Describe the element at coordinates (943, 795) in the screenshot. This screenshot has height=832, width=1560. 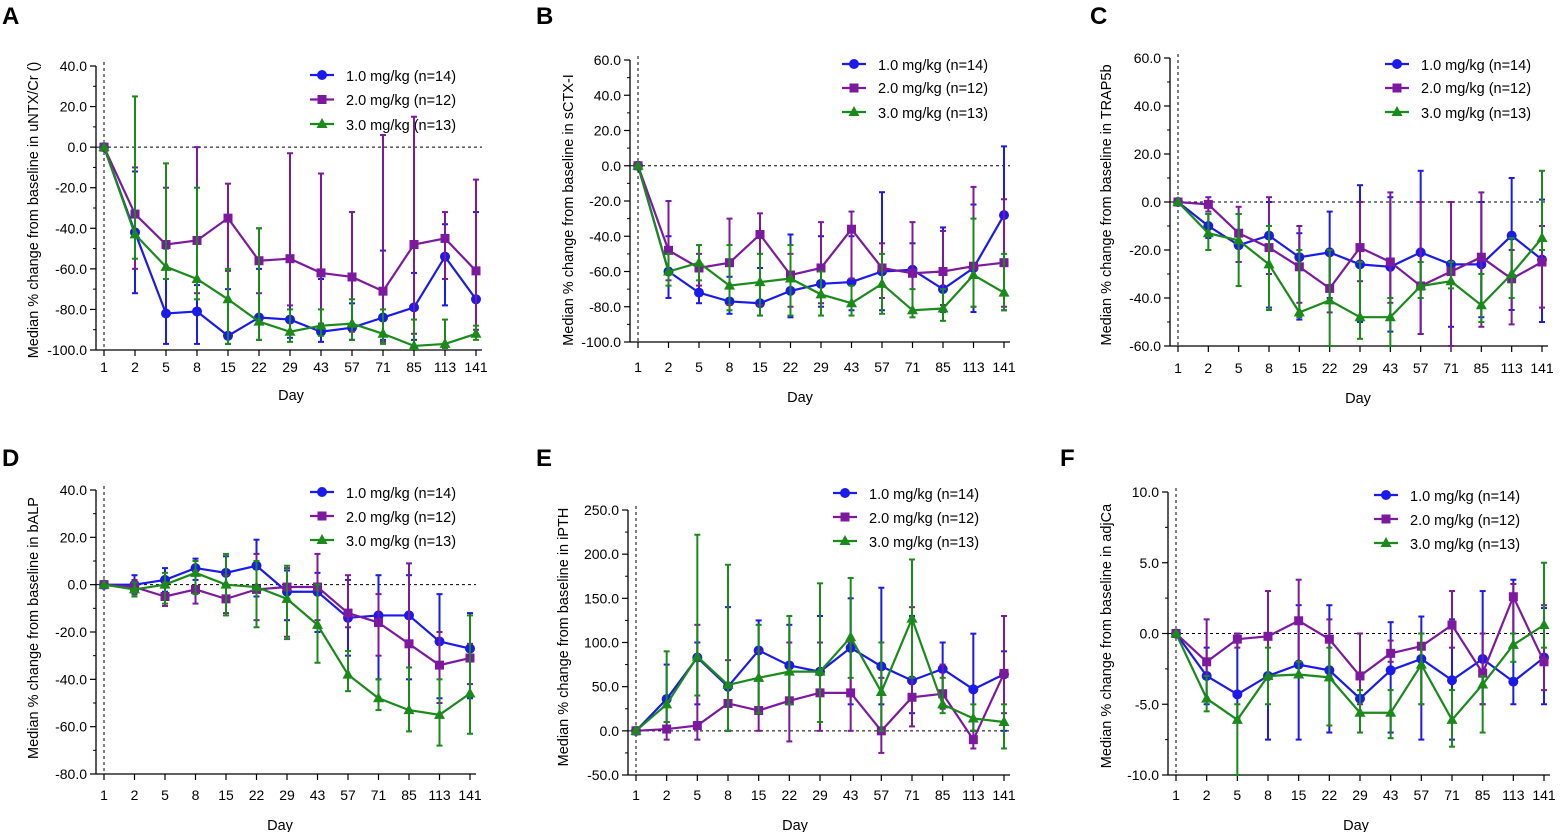
I see `panel-e-xtick-label: 85` at that location.